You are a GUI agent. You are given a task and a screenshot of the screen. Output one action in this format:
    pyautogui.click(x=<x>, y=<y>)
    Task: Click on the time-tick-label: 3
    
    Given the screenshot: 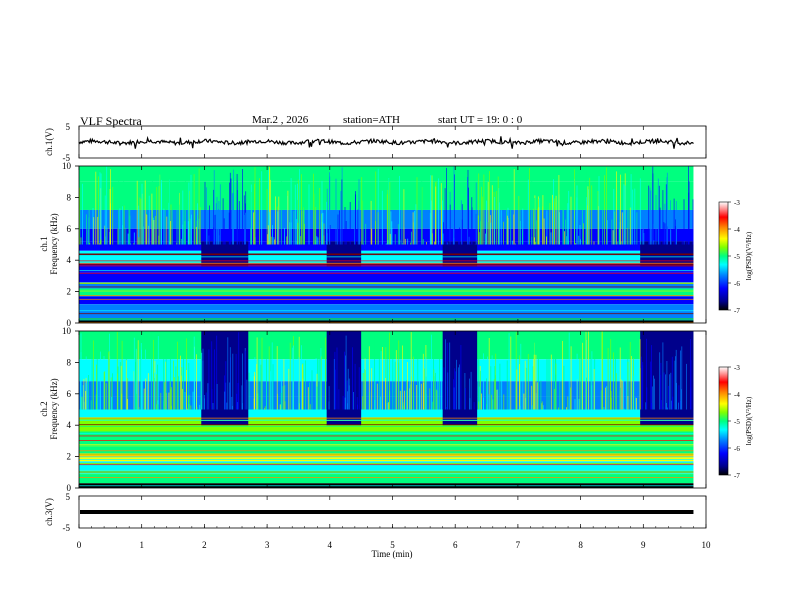 What is the action you would take?
    pyautogui.click(x=267, y=545)
    